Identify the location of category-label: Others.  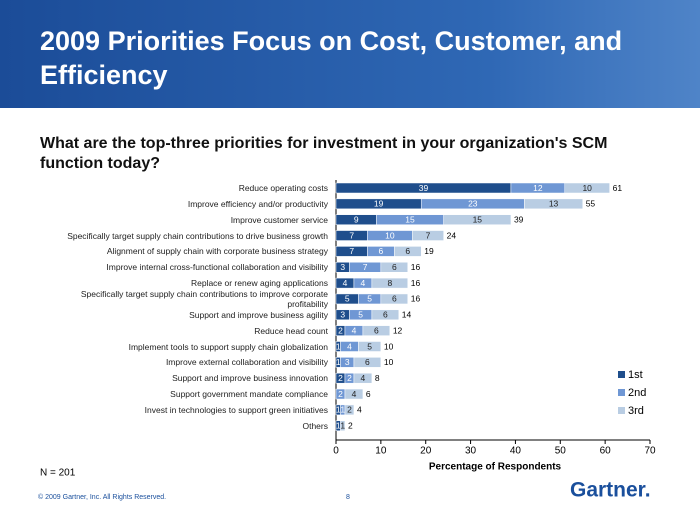
(315, 425).